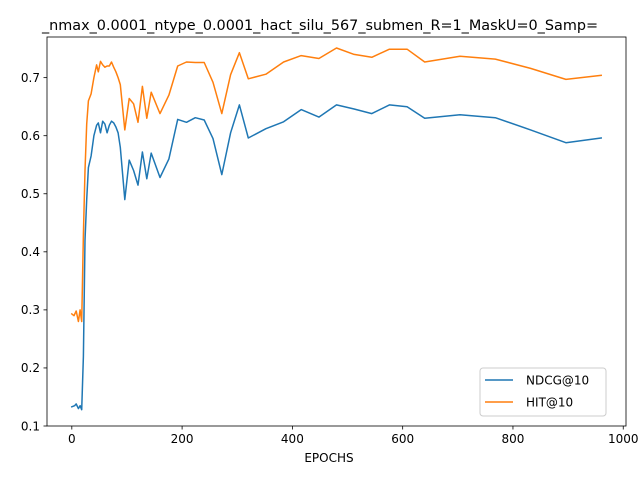 Image resolution: width=640 pixels, height=480 pixels. What do you see at coordinates (402, 439) in the screenshot?
I see `x-tick-label: 600` at bounding box center [402, 439].